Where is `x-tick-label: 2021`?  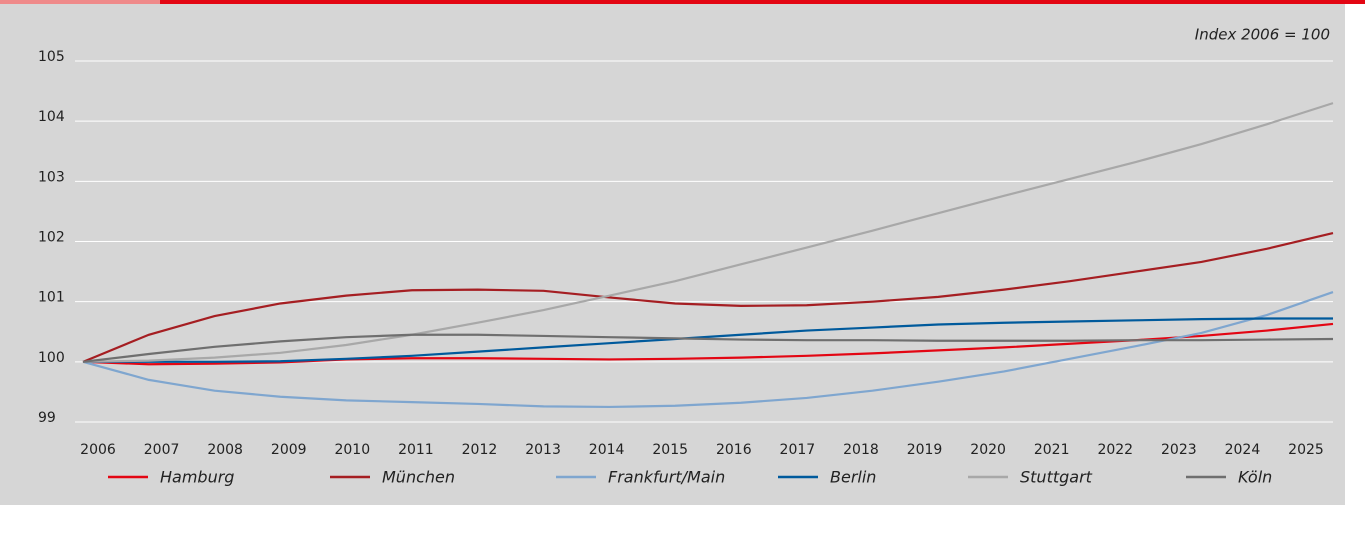
x-tick-label: 2021 is located at coordinates (1052, 450).